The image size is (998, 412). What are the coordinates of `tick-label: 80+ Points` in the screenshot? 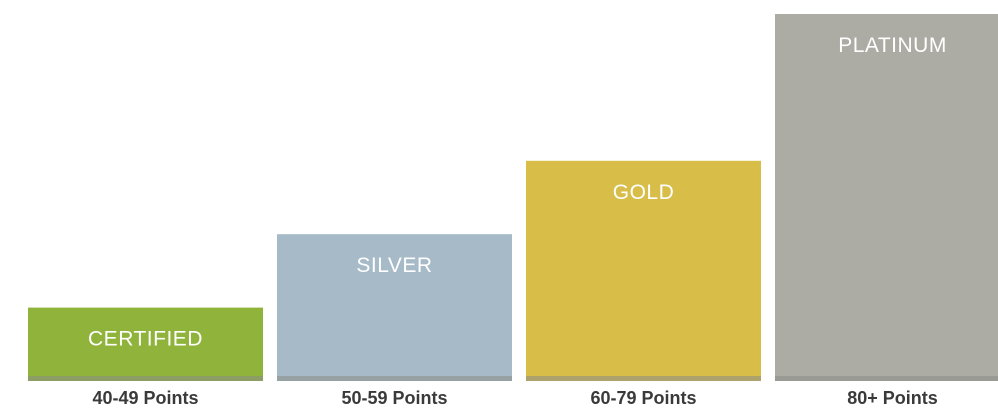 It's located at (892, 398).